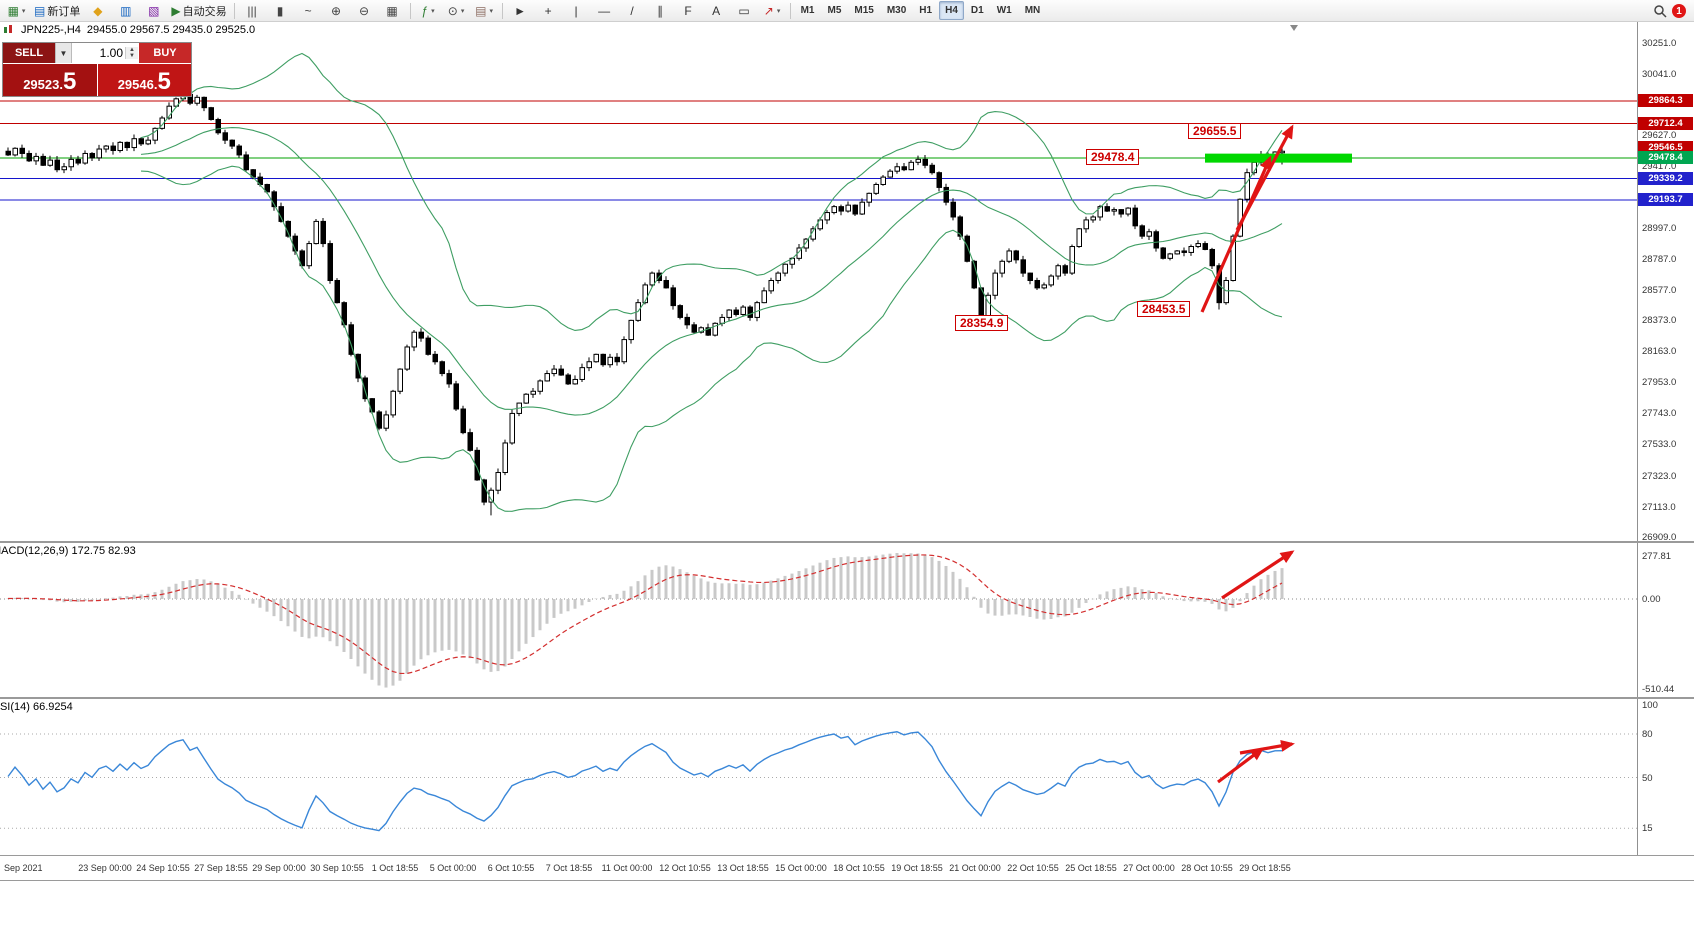 This screenshot has height=945, width=1694. I want to click on timeframe-mn: MN, so click(1032, 10).